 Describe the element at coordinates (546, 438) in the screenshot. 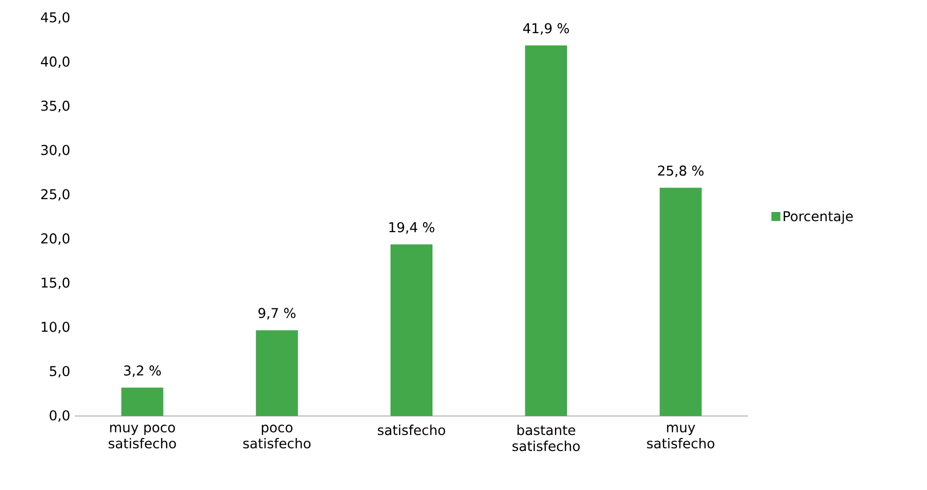

I see `x-tick-label: bastante satisfecho` at that location.